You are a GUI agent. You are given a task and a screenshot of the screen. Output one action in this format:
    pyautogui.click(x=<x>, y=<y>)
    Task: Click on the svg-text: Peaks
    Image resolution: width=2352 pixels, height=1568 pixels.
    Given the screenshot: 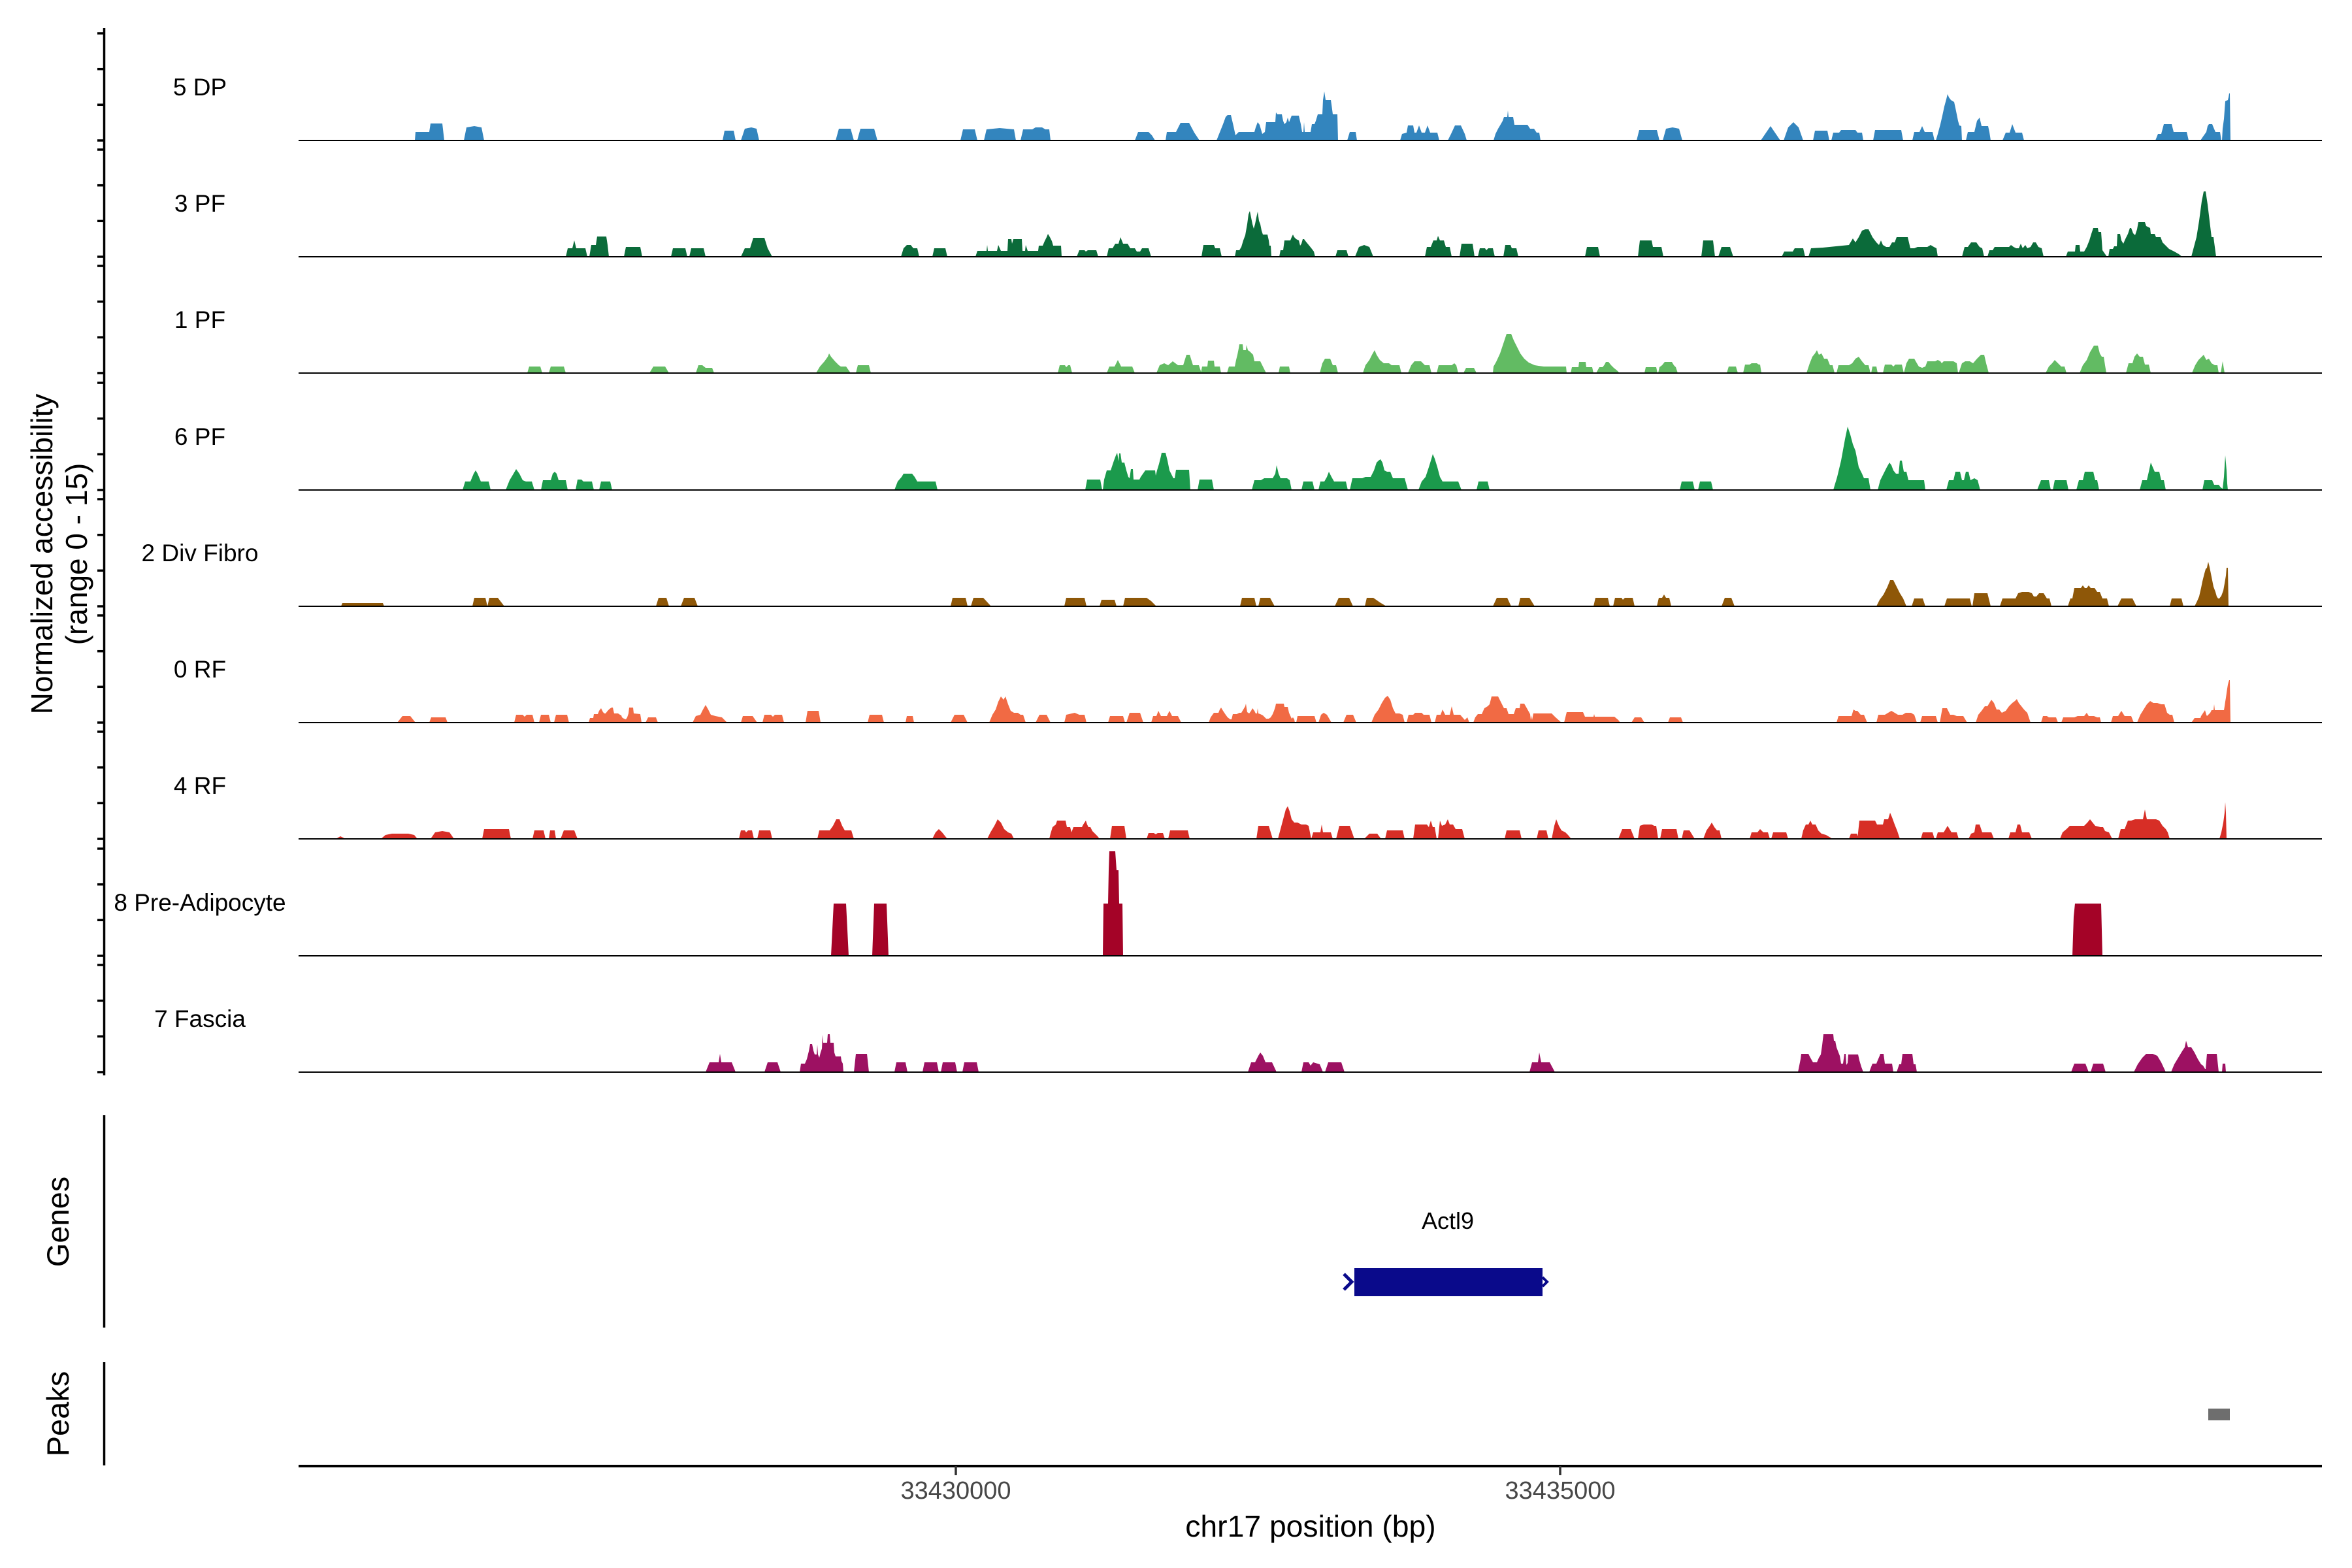 What is the action you would take?
    pyautogui.click(x=58, y=1414)
    